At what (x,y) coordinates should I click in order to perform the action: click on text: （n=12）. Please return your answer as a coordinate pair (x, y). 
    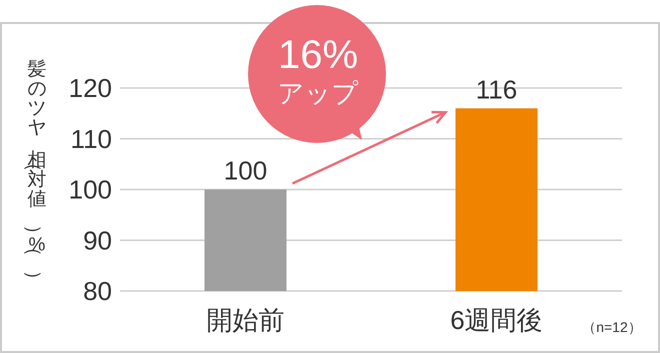
    Looking at the image, I should click on (612, 327).